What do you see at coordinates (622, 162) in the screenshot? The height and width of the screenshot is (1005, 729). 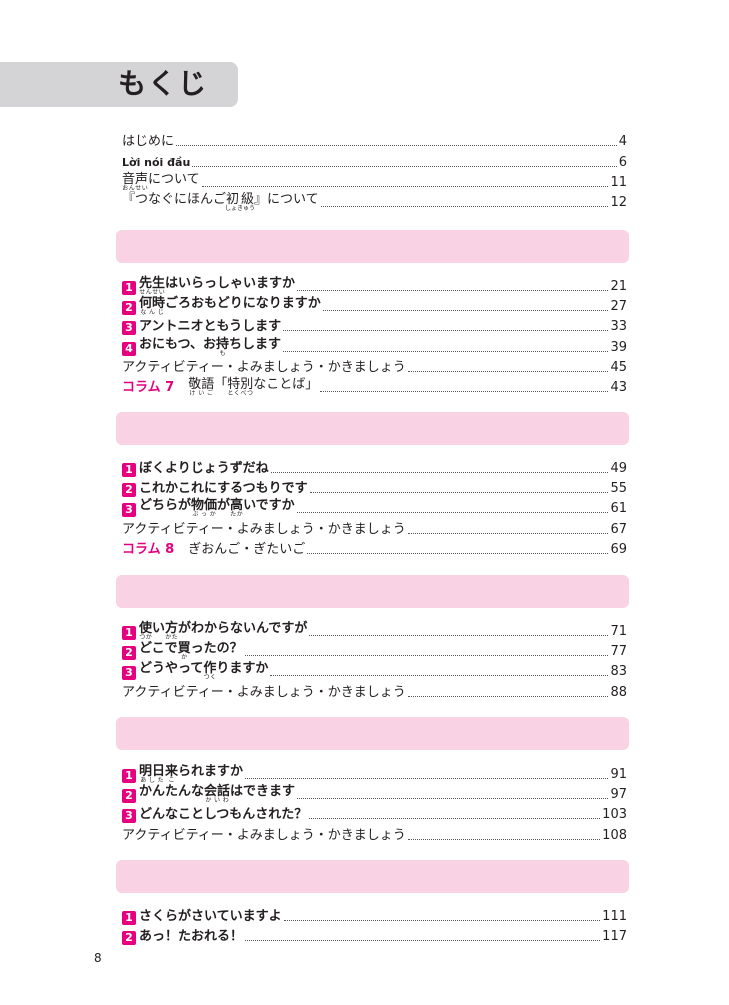 I see `entry-page: 6` at bounding box center [622, 162].